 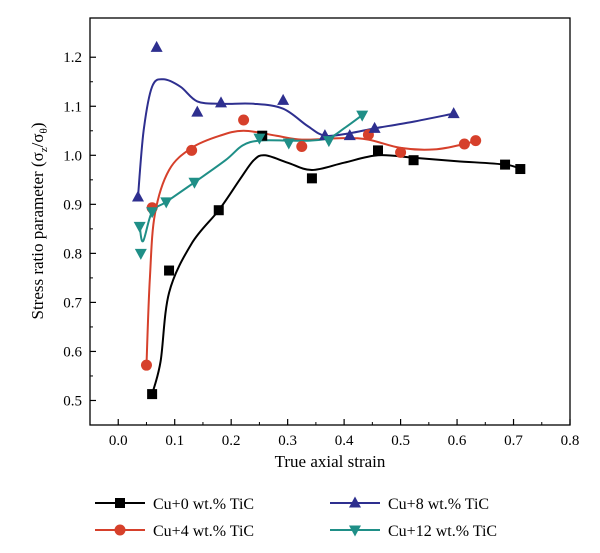 What do you see at coordinates (231, 441) in the screenshot?
I see `x-tick-label: 0.2` at bounding box center [231, 441].